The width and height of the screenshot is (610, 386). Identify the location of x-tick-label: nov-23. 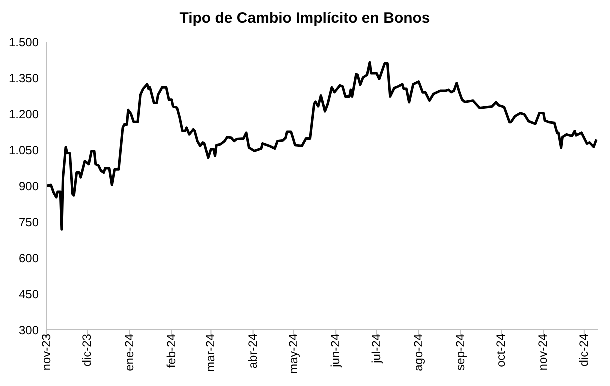
(47, 352).